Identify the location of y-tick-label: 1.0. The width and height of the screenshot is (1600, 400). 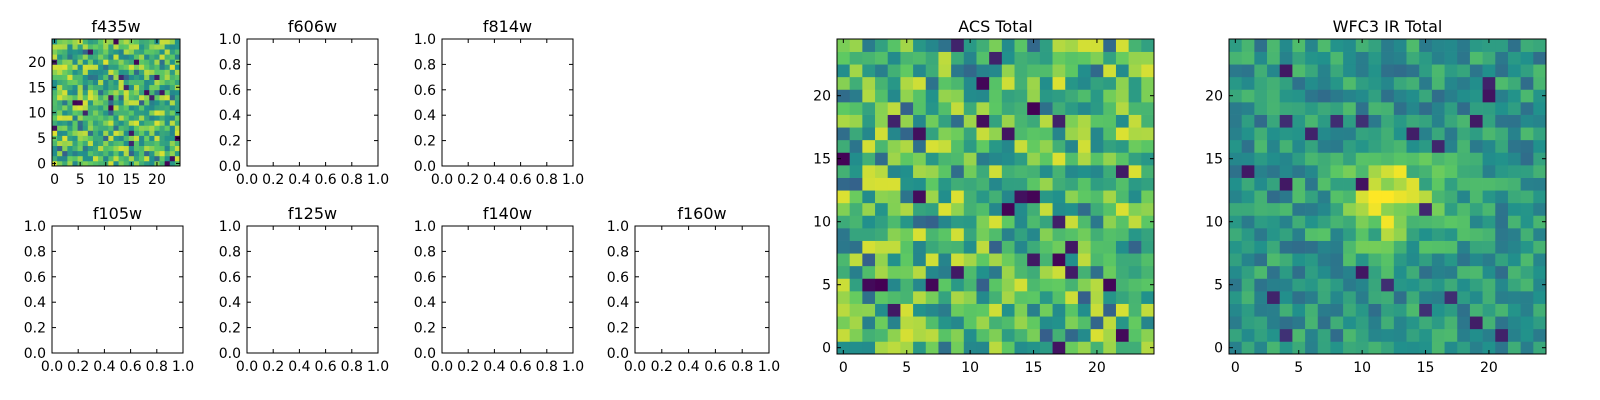
(618, 227).